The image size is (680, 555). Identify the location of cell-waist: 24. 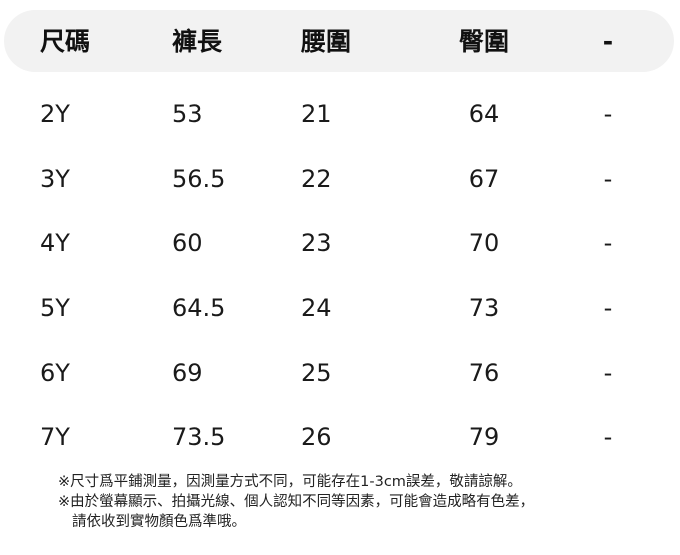
(316, 308).